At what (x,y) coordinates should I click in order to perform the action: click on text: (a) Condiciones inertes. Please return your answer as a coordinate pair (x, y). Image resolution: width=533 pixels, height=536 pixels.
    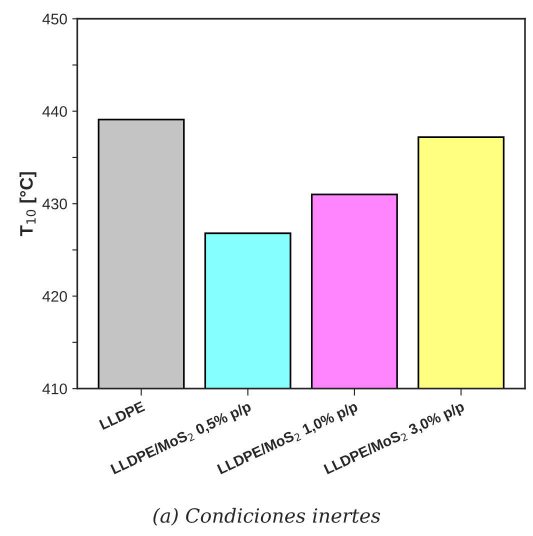
    Looking at the image, I should click on (266, 517).